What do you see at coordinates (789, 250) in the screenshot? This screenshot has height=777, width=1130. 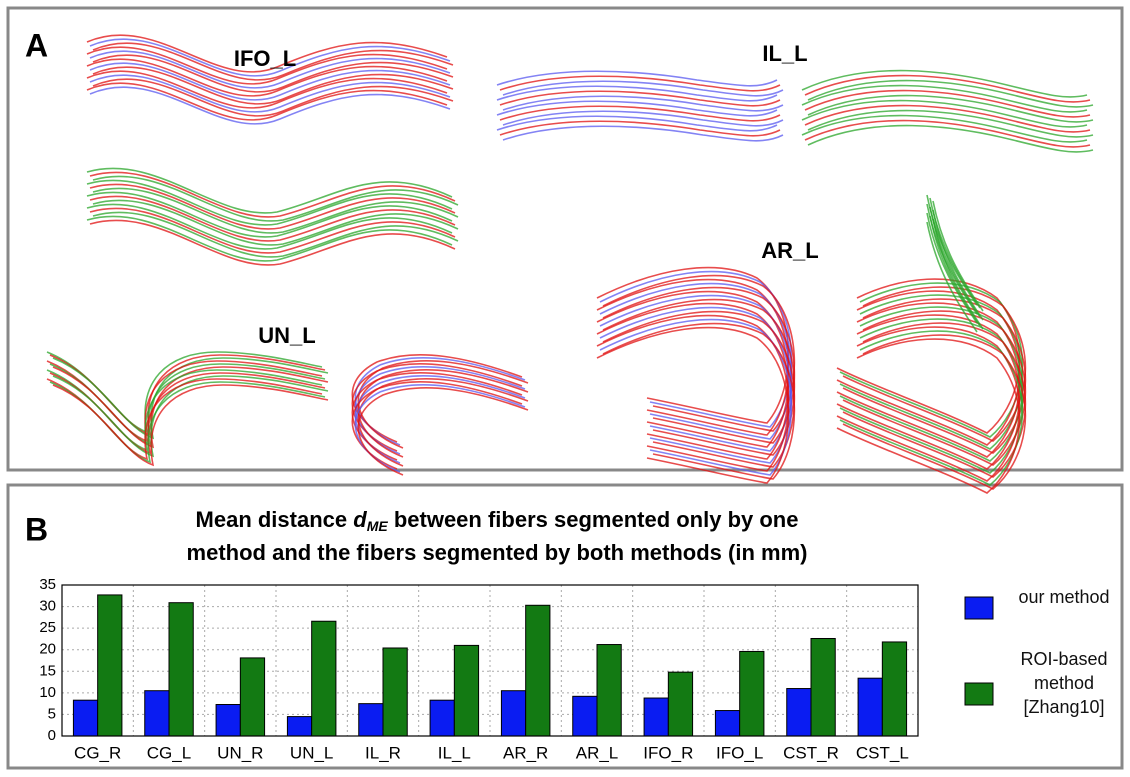 I see `bundle-label: AR_L` at bounding box center [789, 250].